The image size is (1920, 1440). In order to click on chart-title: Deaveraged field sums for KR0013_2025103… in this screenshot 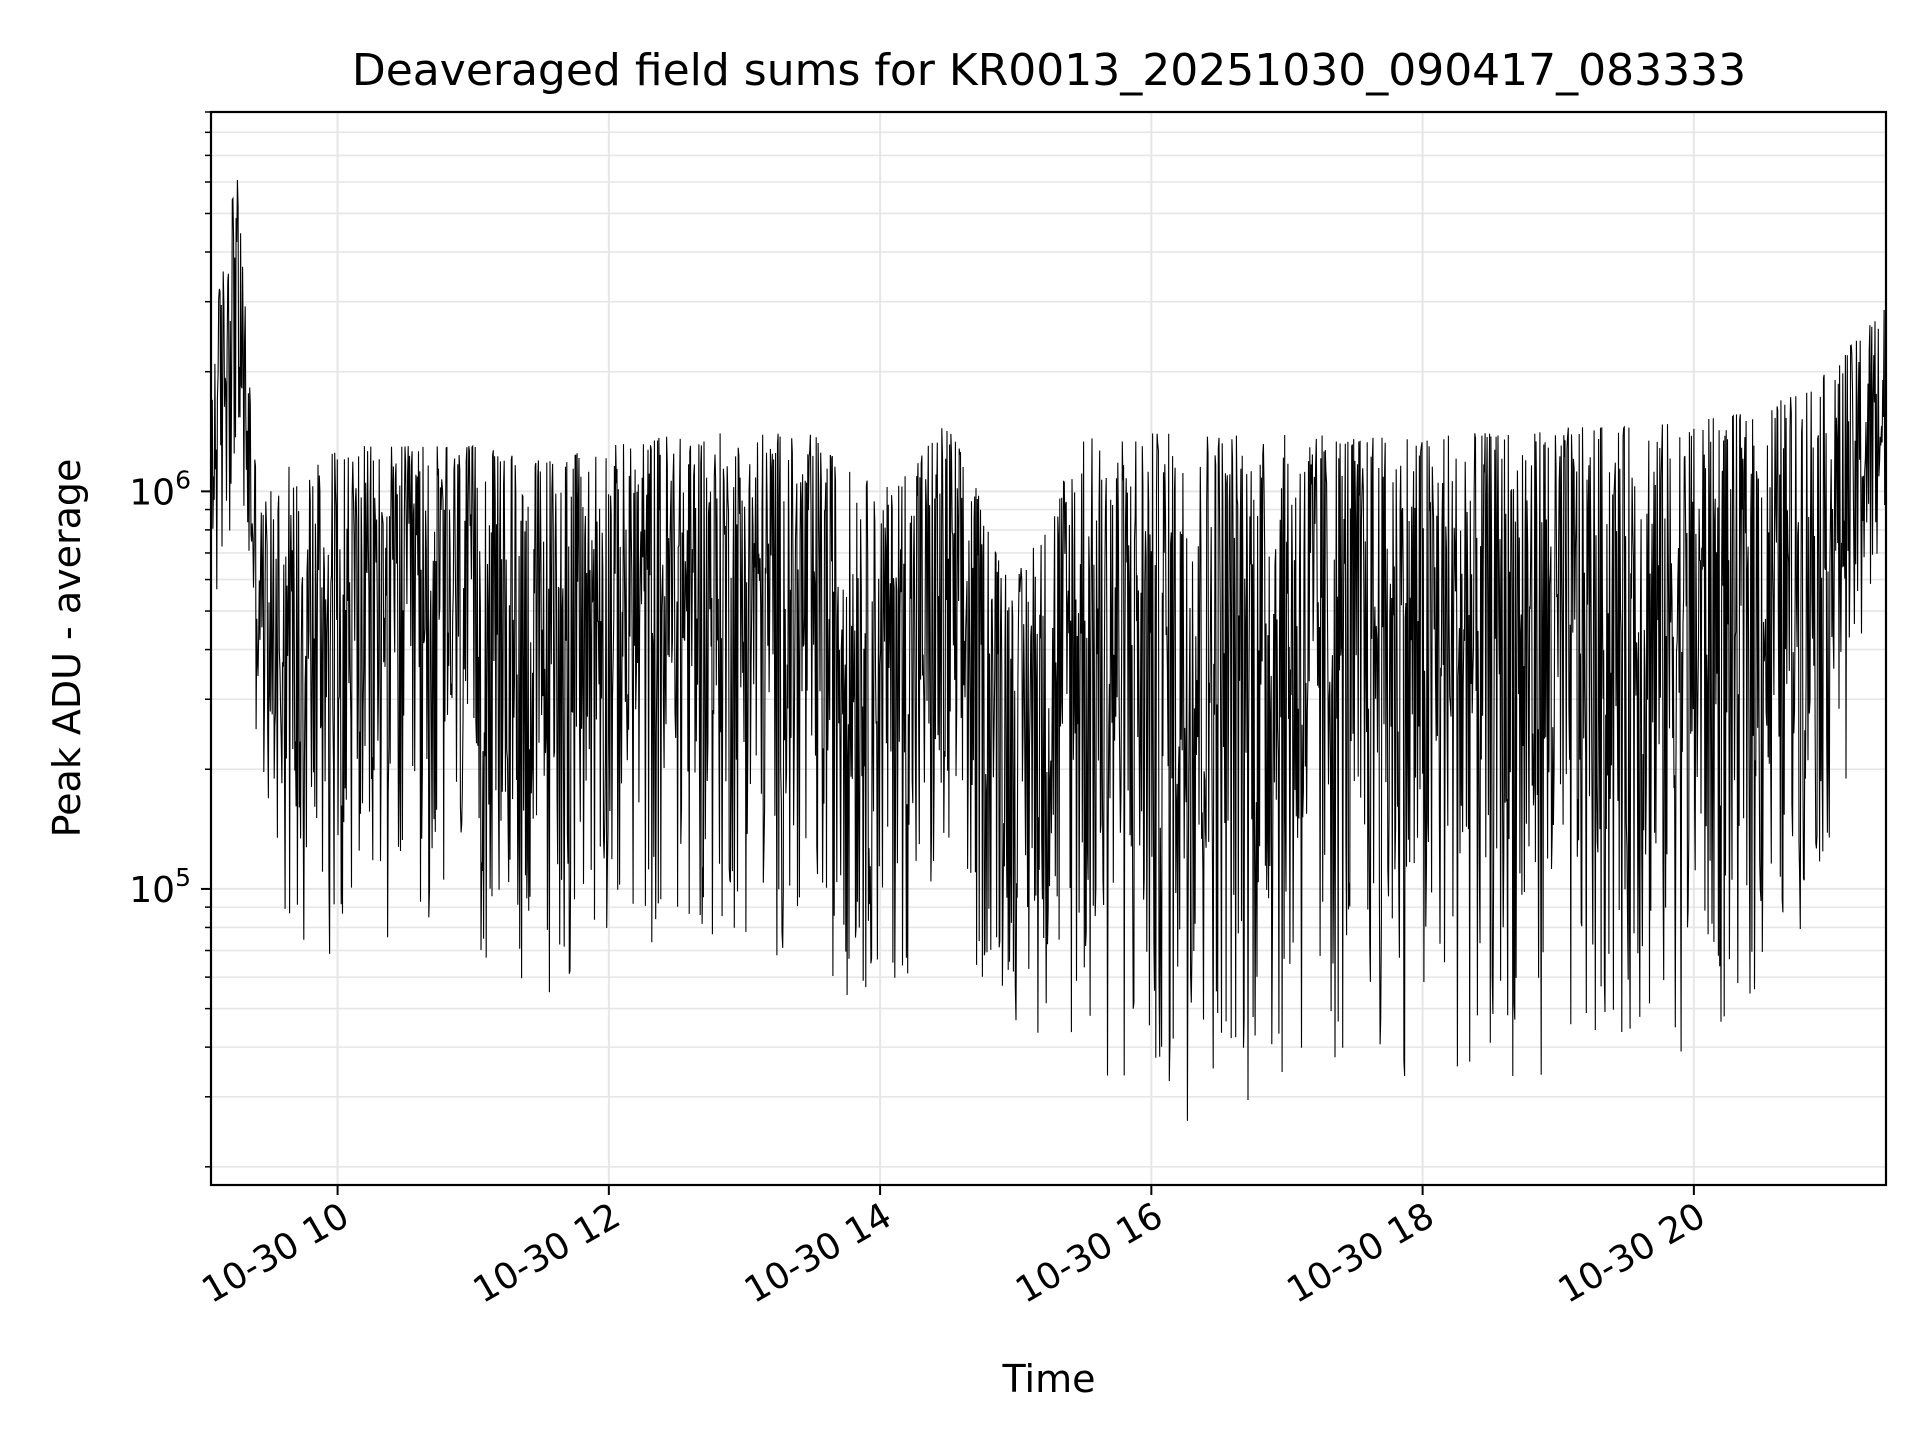, I will do `click(1049, 70)`.